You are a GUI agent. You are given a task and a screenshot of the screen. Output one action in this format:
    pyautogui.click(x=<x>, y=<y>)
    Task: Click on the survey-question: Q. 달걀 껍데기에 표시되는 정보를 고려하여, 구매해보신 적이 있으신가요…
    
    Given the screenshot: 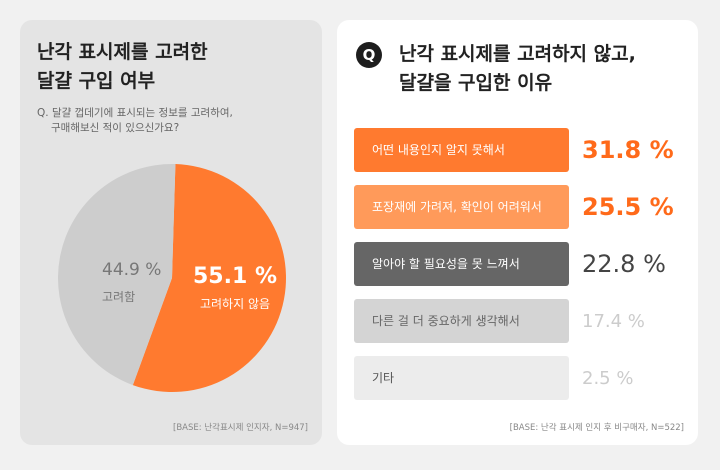 What is the action you would take?
    pyautogui.click(x=172, y=121)
    